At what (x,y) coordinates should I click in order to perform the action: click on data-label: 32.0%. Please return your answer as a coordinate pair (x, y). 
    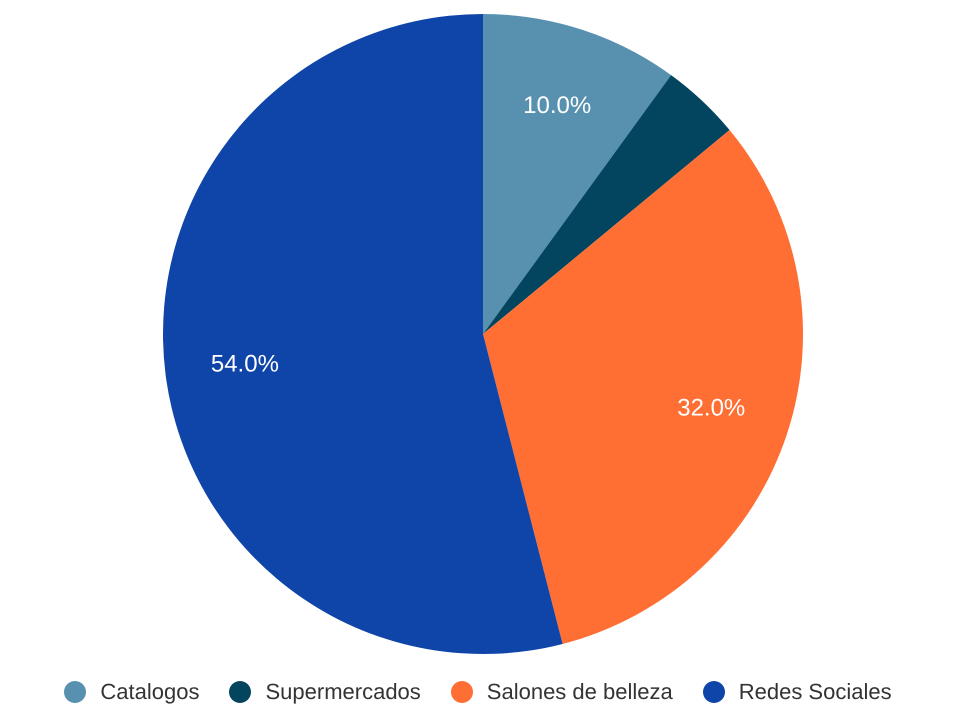
    Looking at the image, I should click on (711, 408).